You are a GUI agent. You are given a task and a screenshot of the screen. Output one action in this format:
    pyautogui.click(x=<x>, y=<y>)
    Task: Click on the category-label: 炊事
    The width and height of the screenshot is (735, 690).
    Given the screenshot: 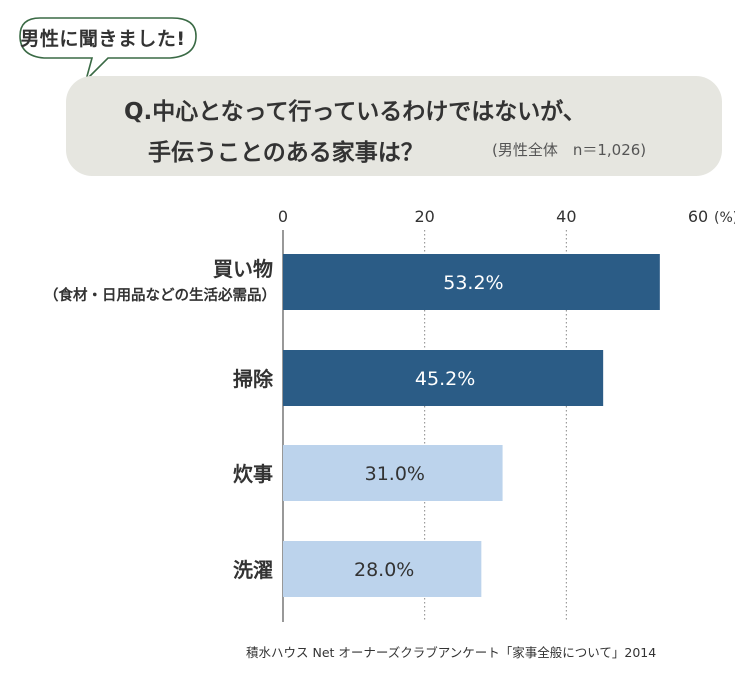 What is the action you would take?
    pyautogui.click(x=253, y=474)
    